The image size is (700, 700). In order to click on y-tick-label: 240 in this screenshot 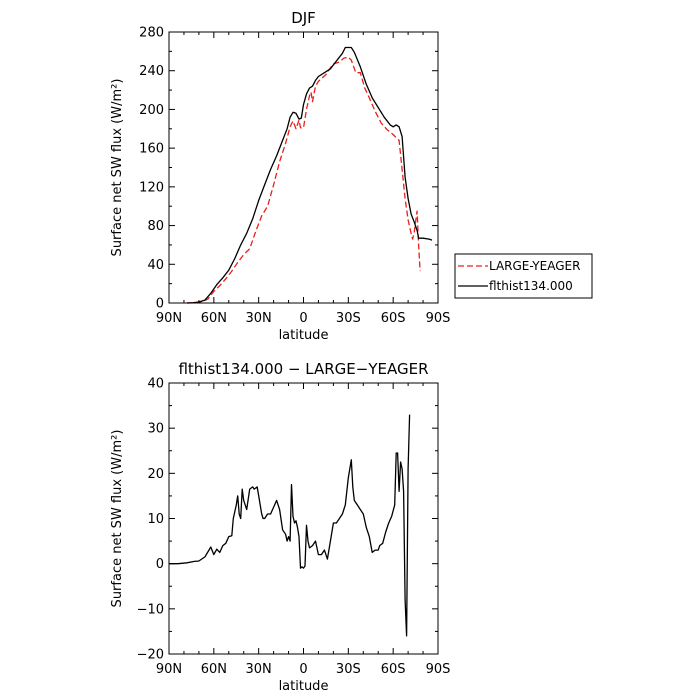, I will do `click(151, 71)`.